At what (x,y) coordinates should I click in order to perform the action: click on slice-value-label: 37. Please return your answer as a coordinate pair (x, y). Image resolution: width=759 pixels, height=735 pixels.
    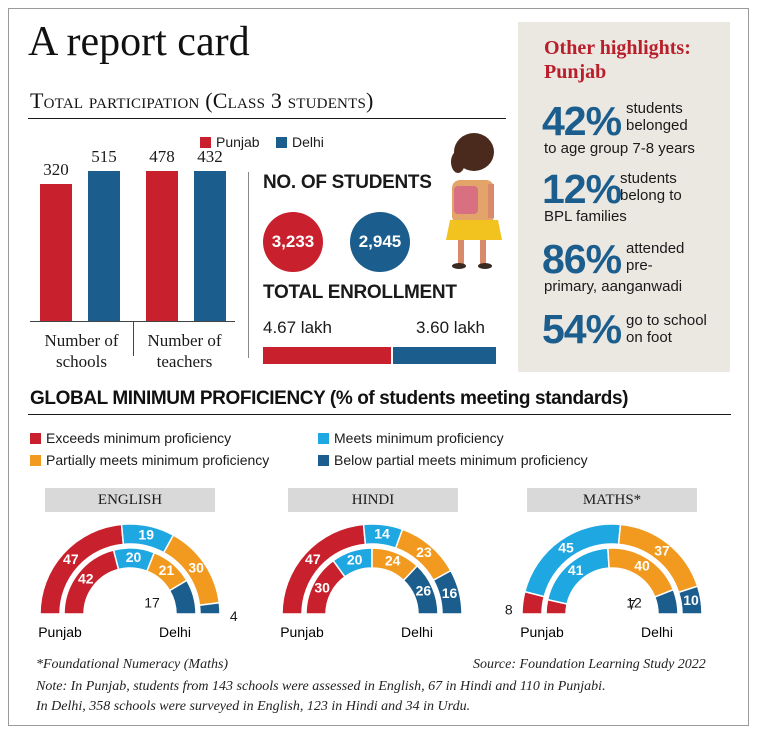
    Looking at the image, I should click on (662, 550).